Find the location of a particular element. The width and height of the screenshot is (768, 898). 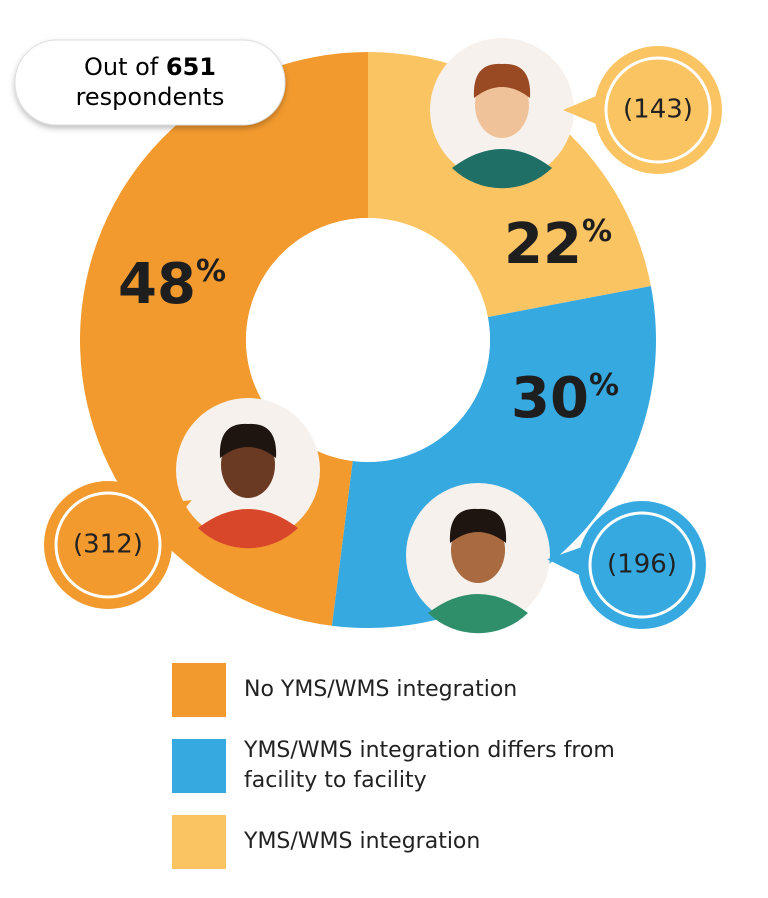

subtitle-bubble: Out of 651 respondents is located at coordinates (150, 82).